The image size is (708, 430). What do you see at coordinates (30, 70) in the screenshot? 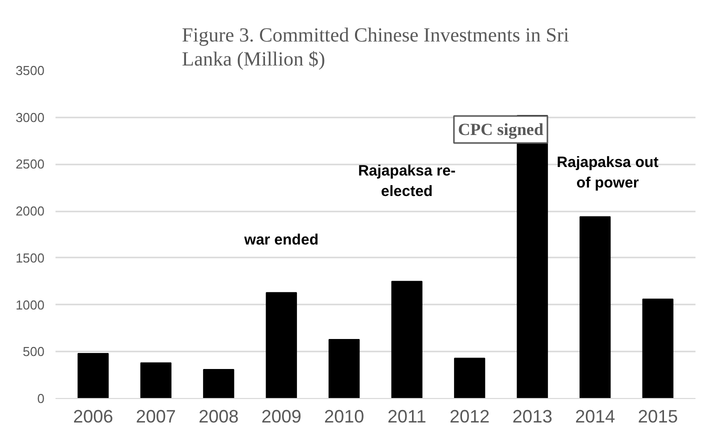
I see `y-tick-label: 3500` at bounding box center [30, 70].